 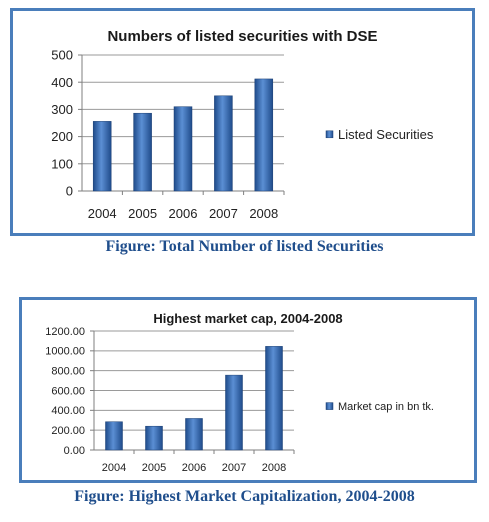 What do you see at coordinates (68, 391) in the screenshot?
I see `y-tick-label: 600.00` at bounding box center [68, 391].